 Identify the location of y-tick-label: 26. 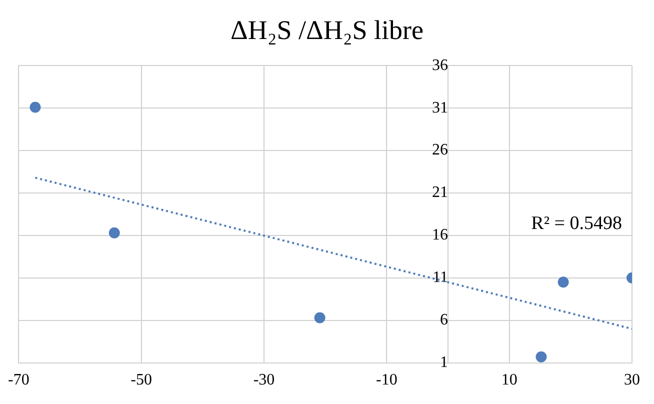
(440, 150).